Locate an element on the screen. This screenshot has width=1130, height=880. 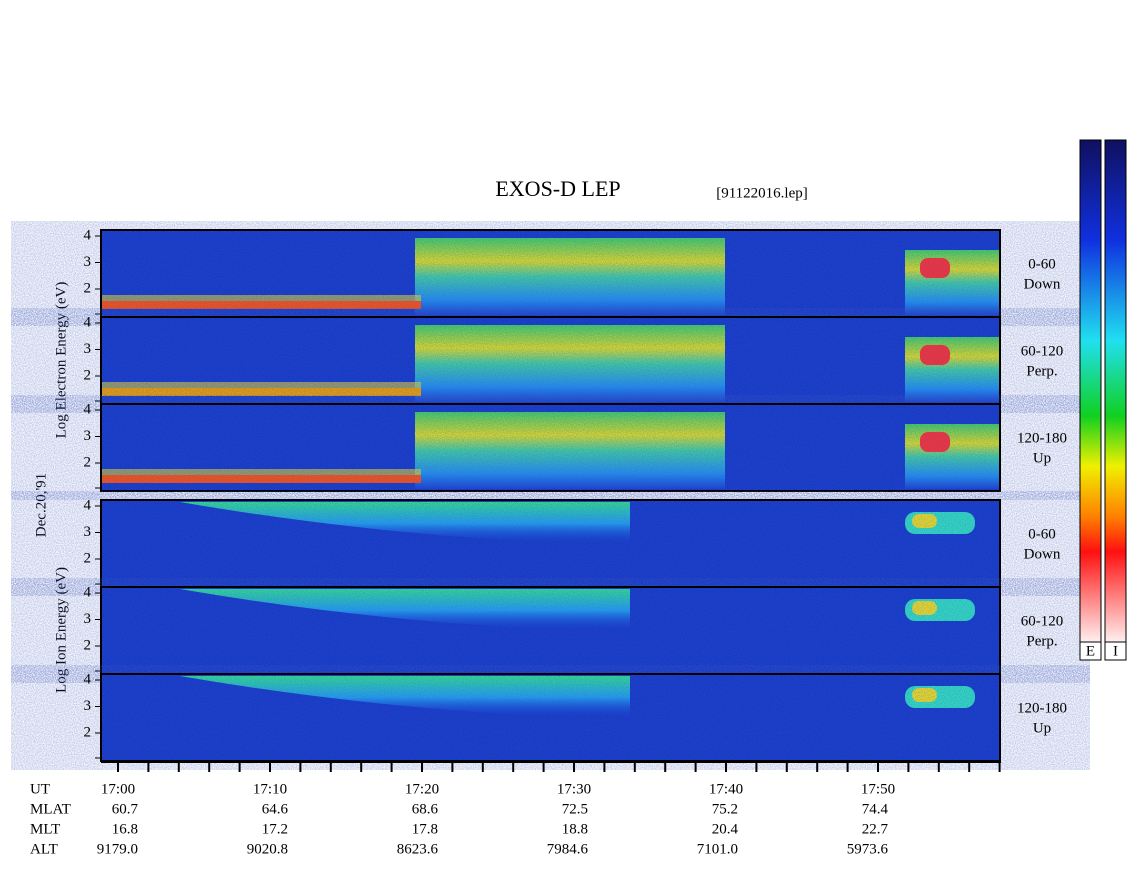
row-value: 16.8 is located at coordinates (125, 829).